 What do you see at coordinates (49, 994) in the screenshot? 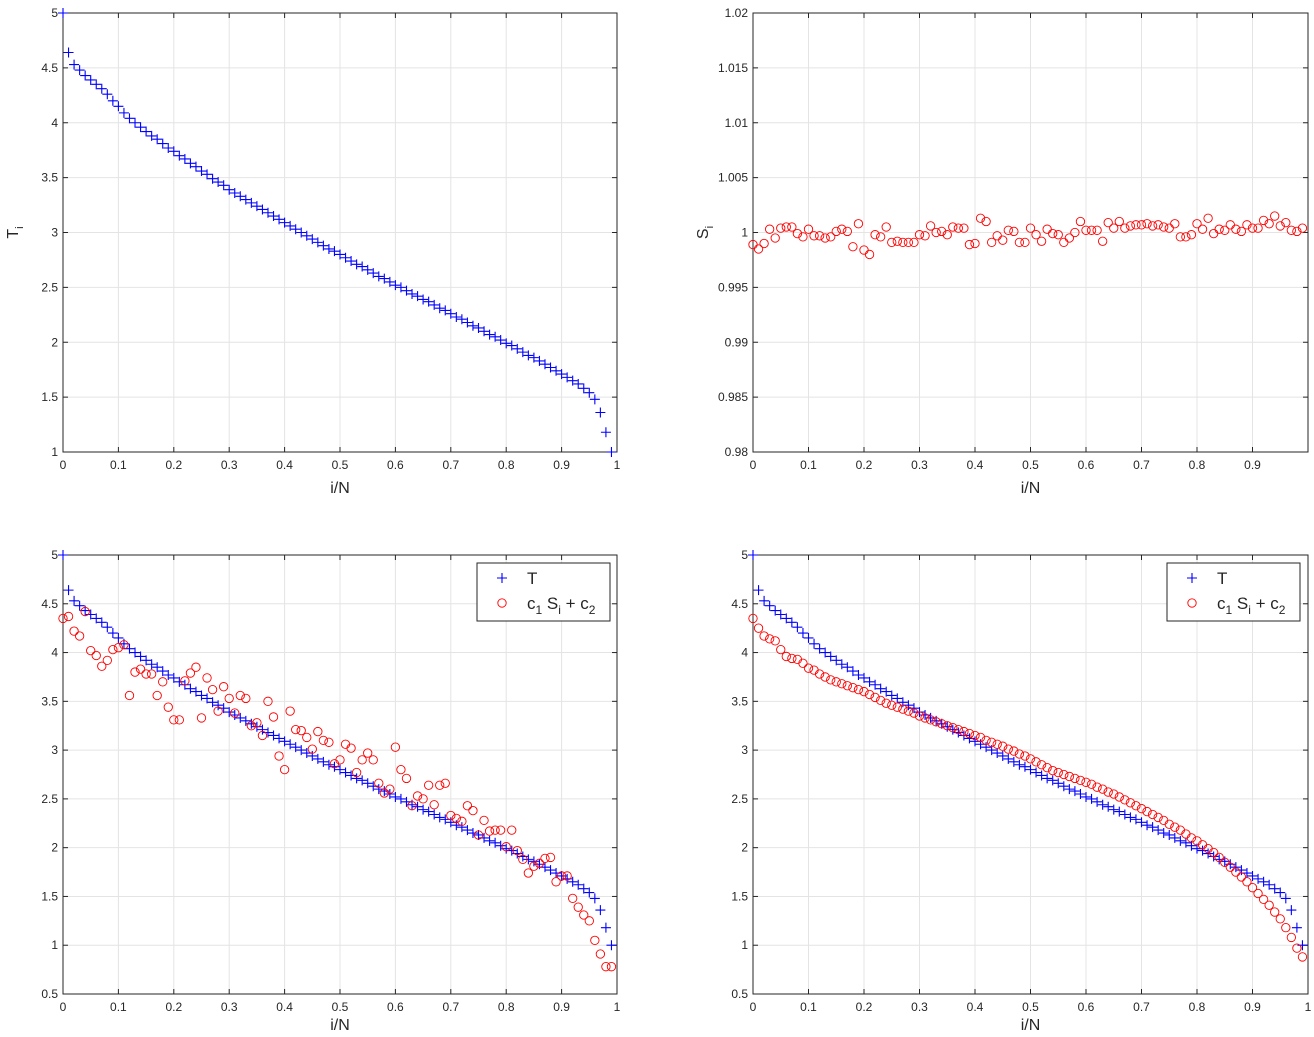
I see `y-tick-label: 0.5` at bounding box center [49, 994].